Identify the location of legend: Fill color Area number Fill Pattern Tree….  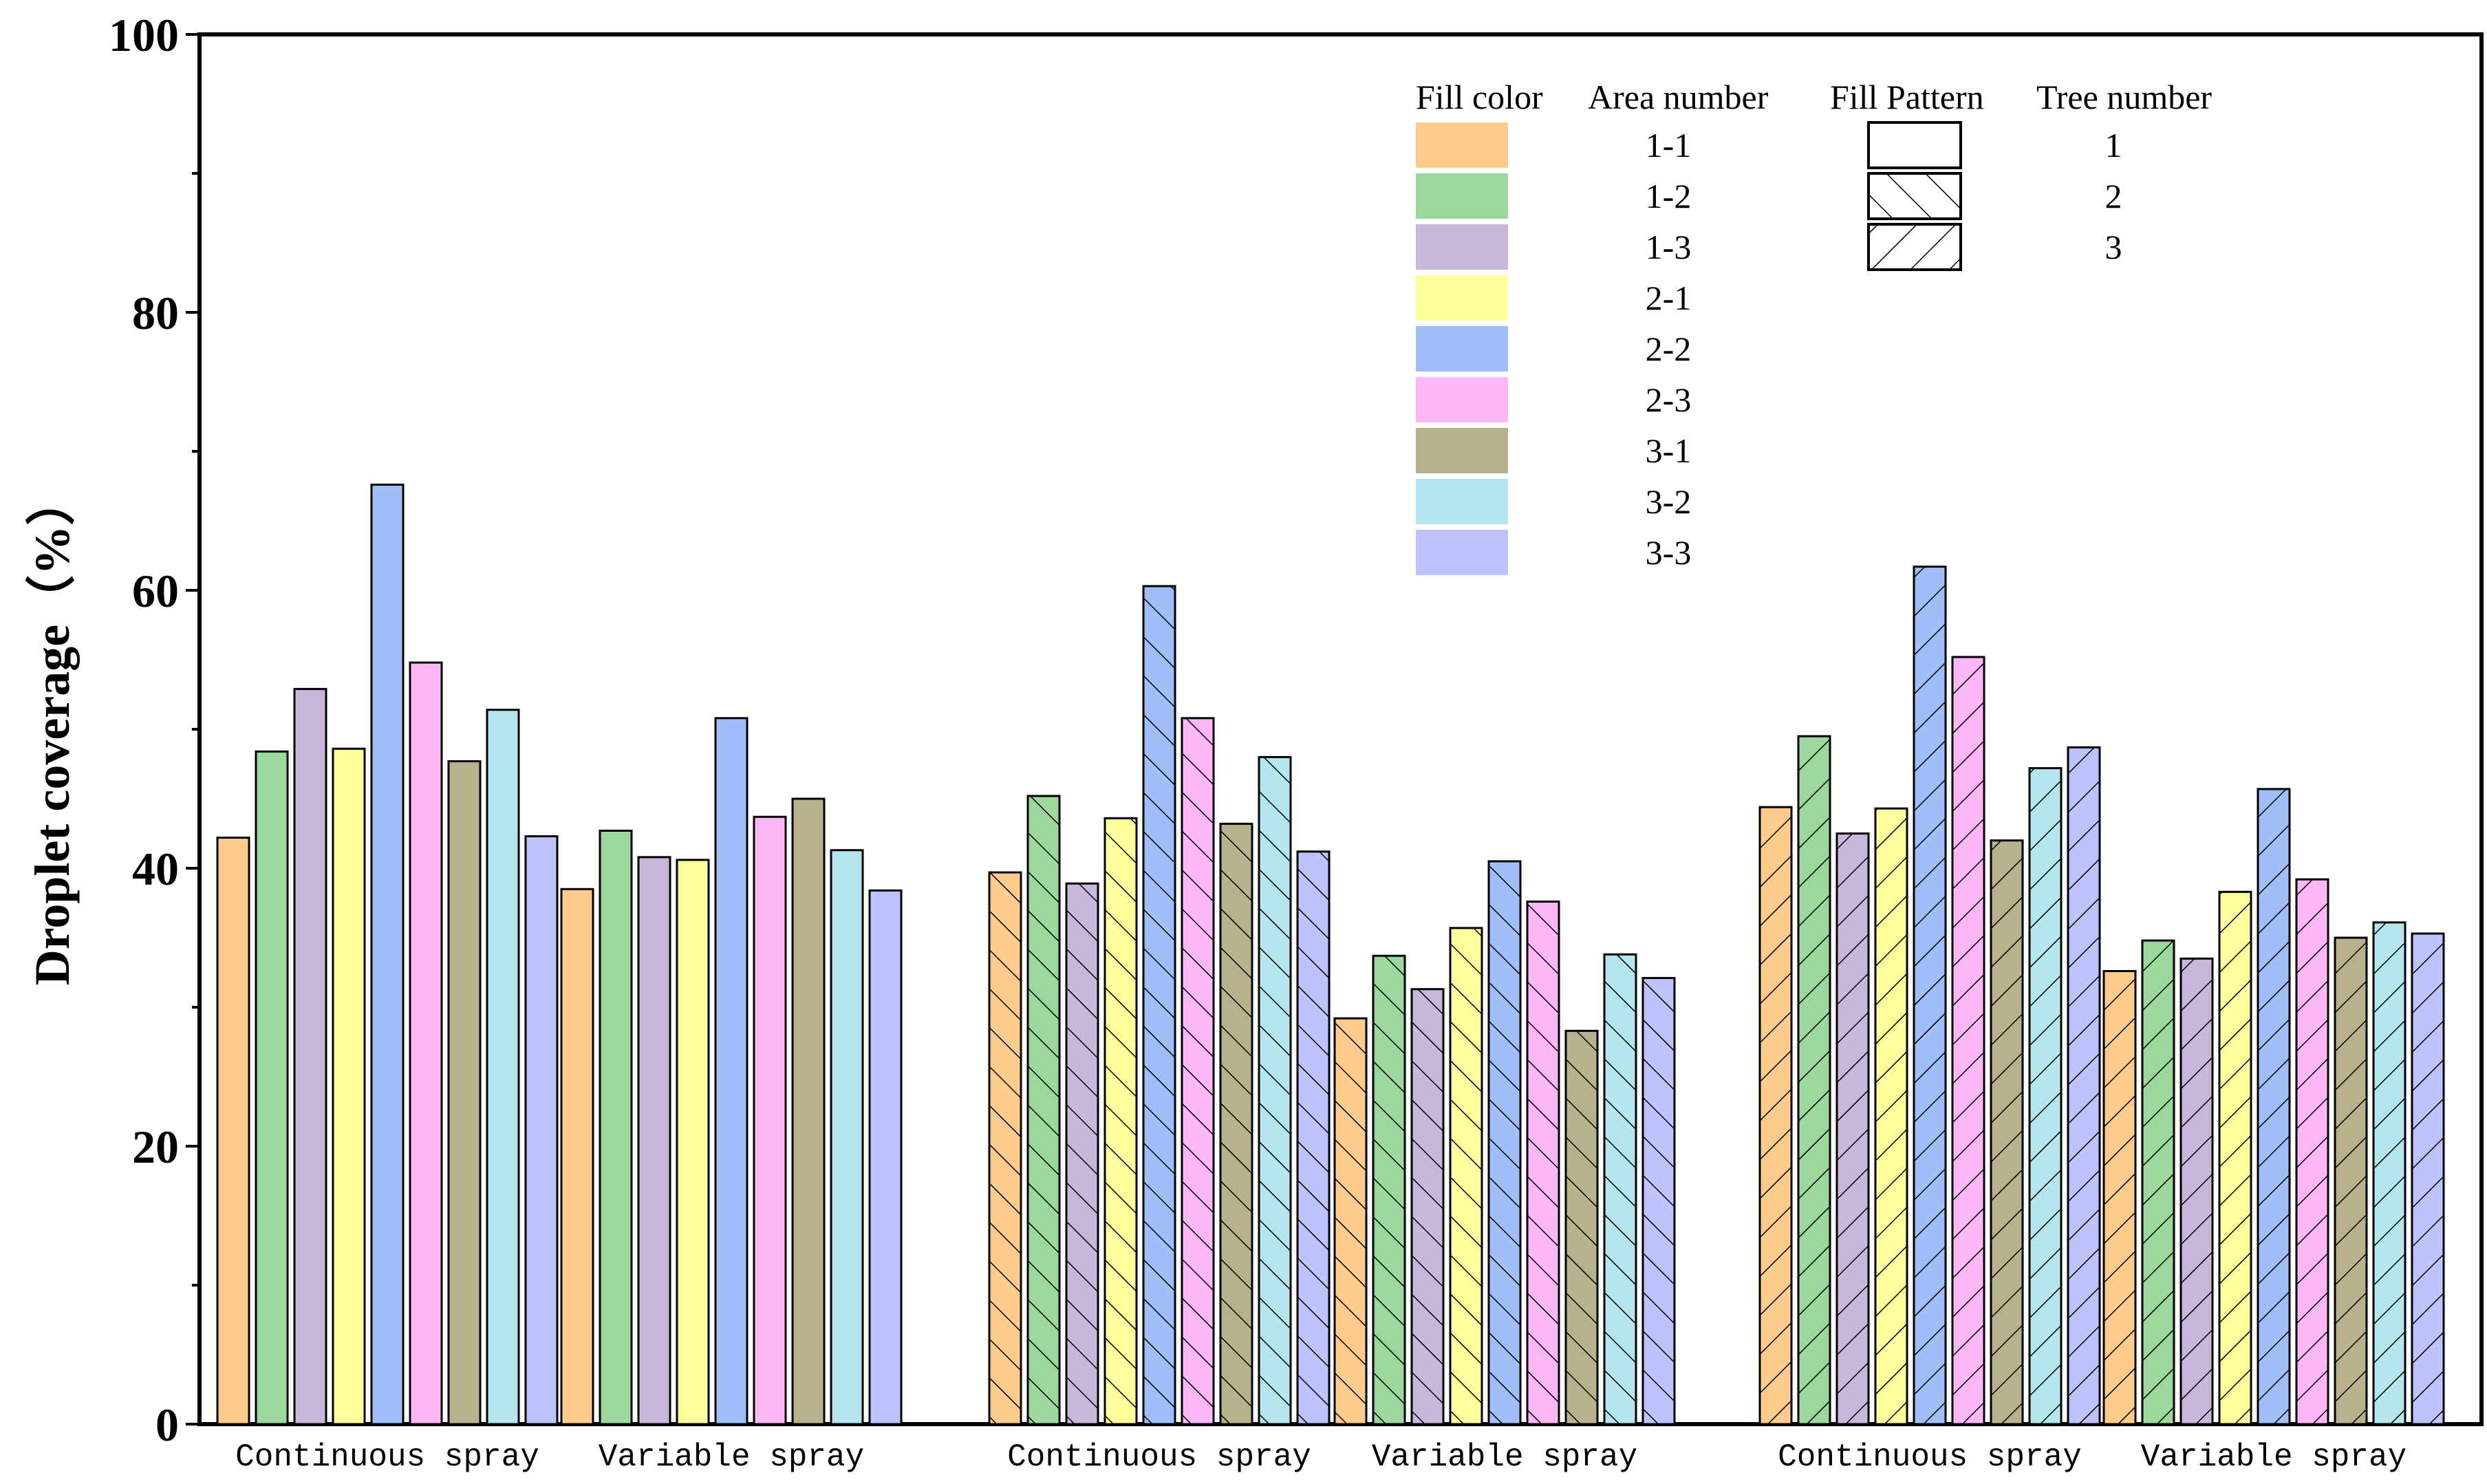
(1814, 326).